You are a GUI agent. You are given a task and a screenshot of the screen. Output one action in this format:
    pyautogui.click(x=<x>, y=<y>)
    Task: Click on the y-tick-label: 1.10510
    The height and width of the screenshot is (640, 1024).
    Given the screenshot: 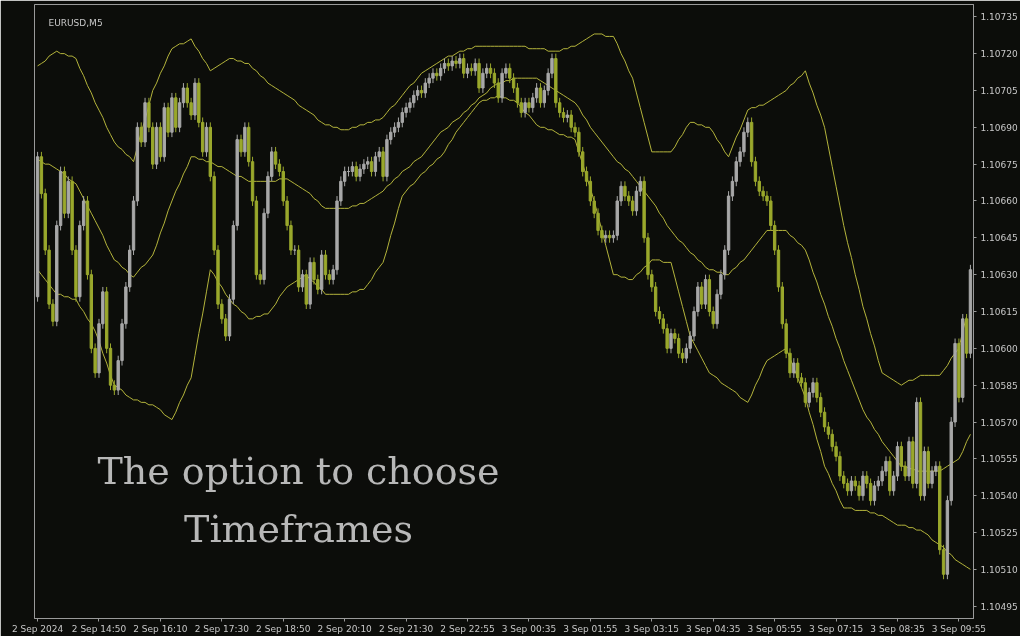 What is the action you would take?
    pyautogui.click(x=999, y=569)
    